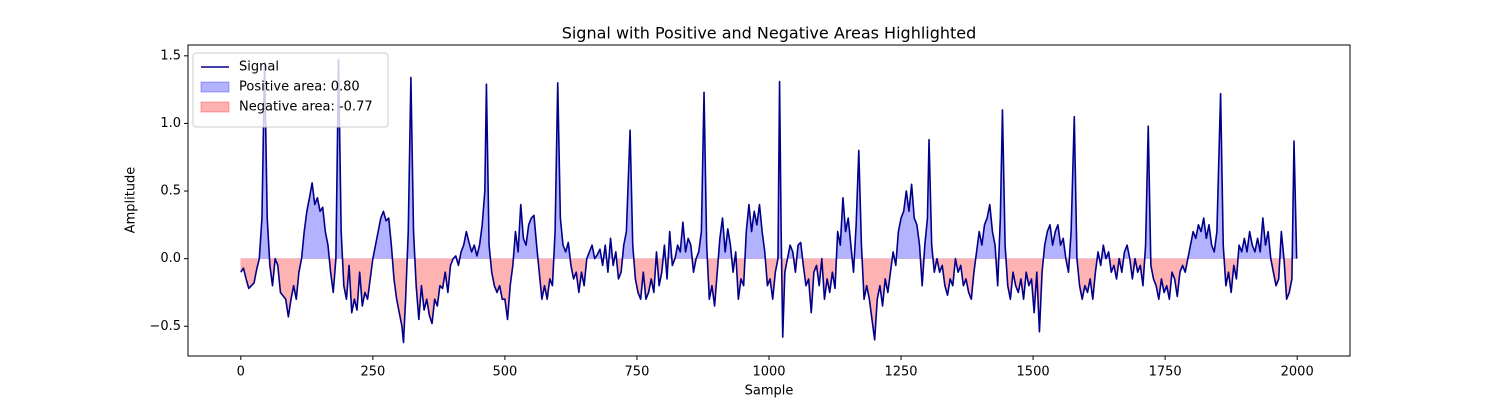  Describe the element at coordinates (170, 258) in the screenshot. I see `y-tick-label: 0.0` at that location.